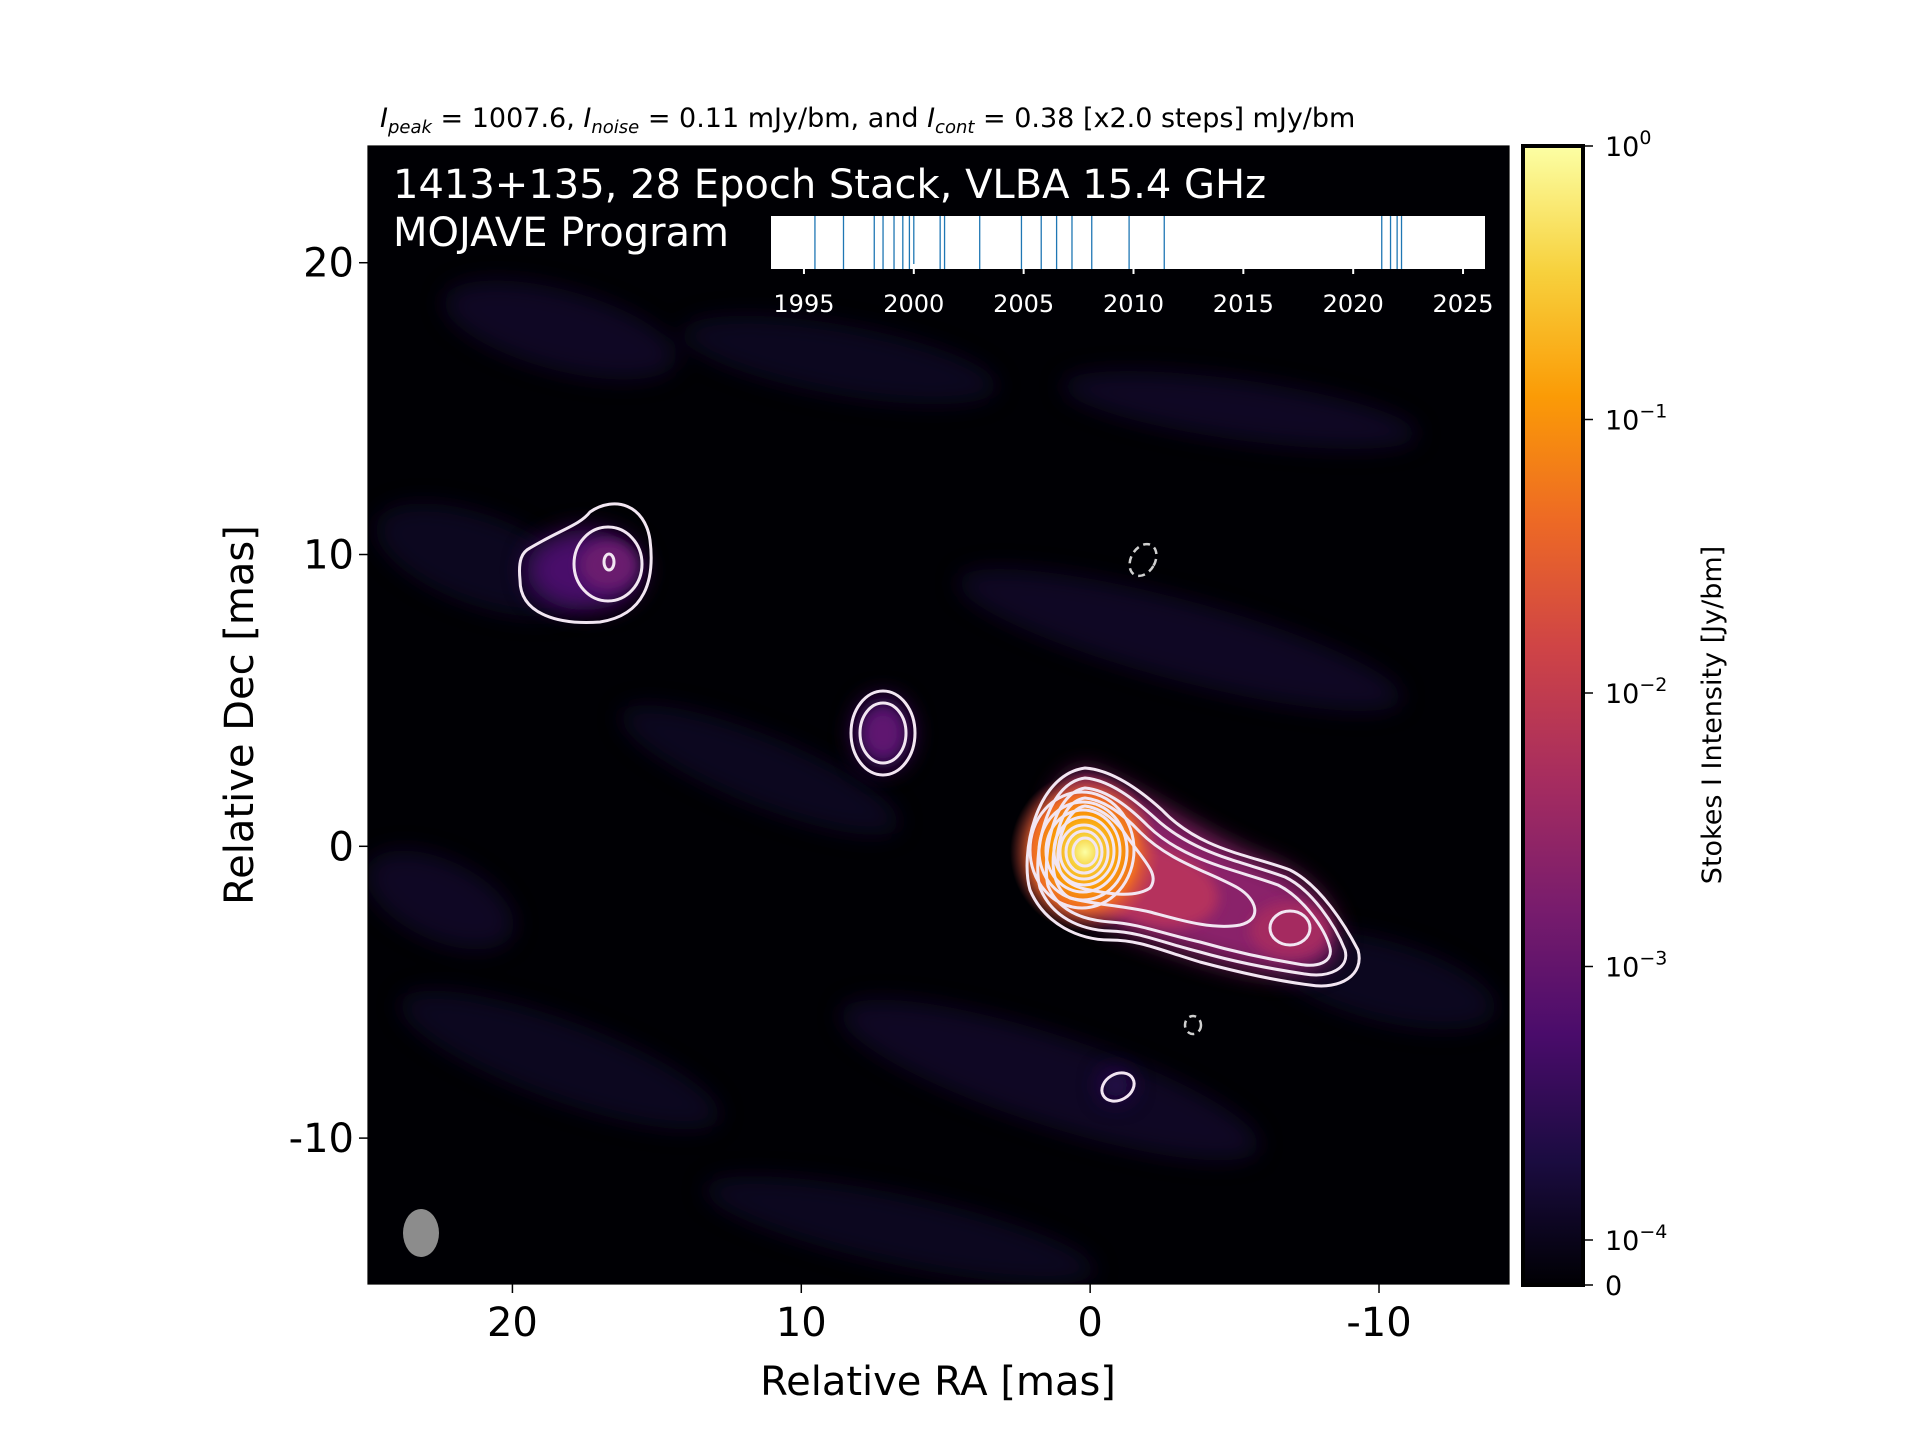 This screenshot has height=1440, width=1920. What do you see at coordinates (801, 1323) in the screenshot?
I see `x-tick-label: 10` at bounding box center [801, 1323].